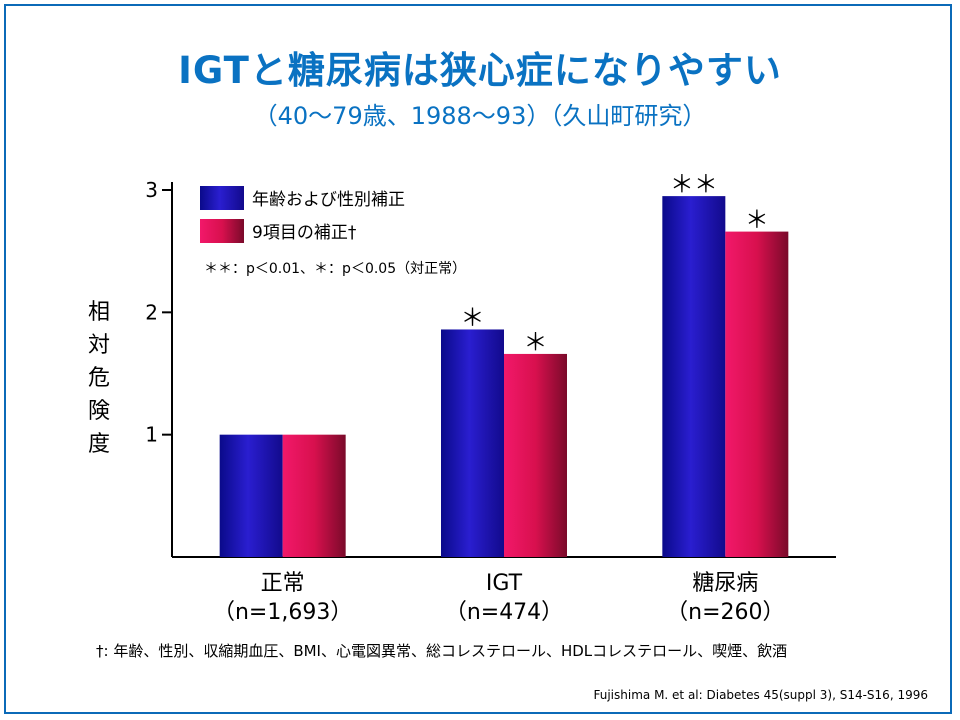  I want to click on legend-label: 年齢および性別補正, so click(328, 200).